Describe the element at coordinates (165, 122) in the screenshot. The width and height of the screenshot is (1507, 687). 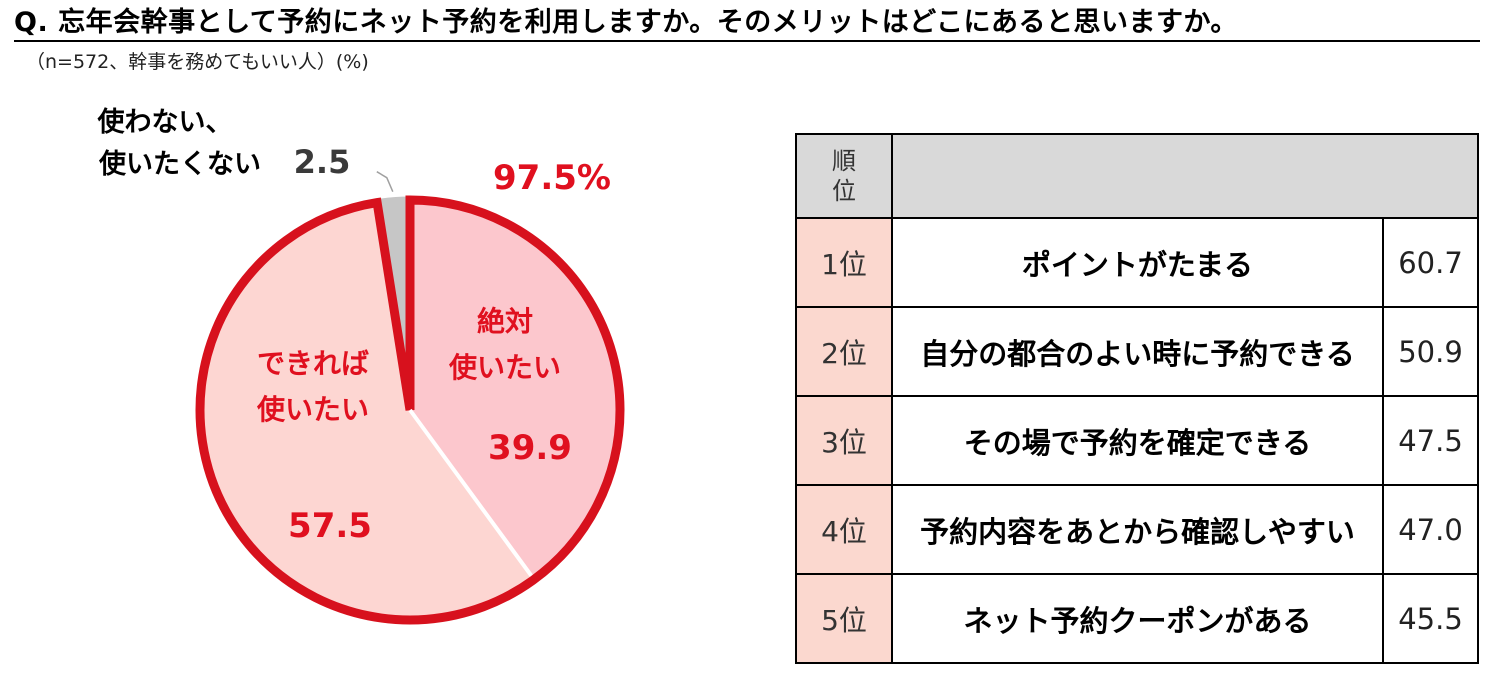
I see `slice-label-not-use: 使わない、` at that location.